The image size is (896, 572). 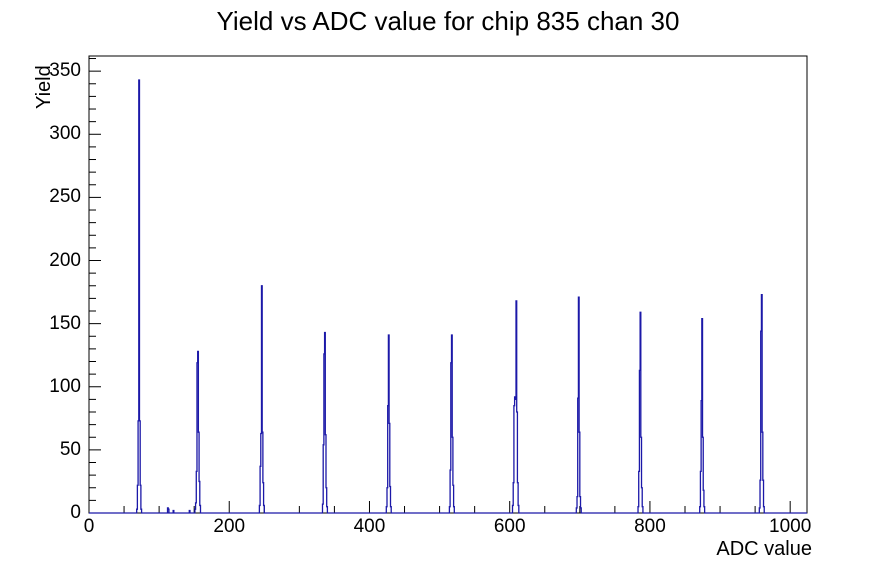 I want to click on x-tick-label: 800, so click(x=650, y=526).